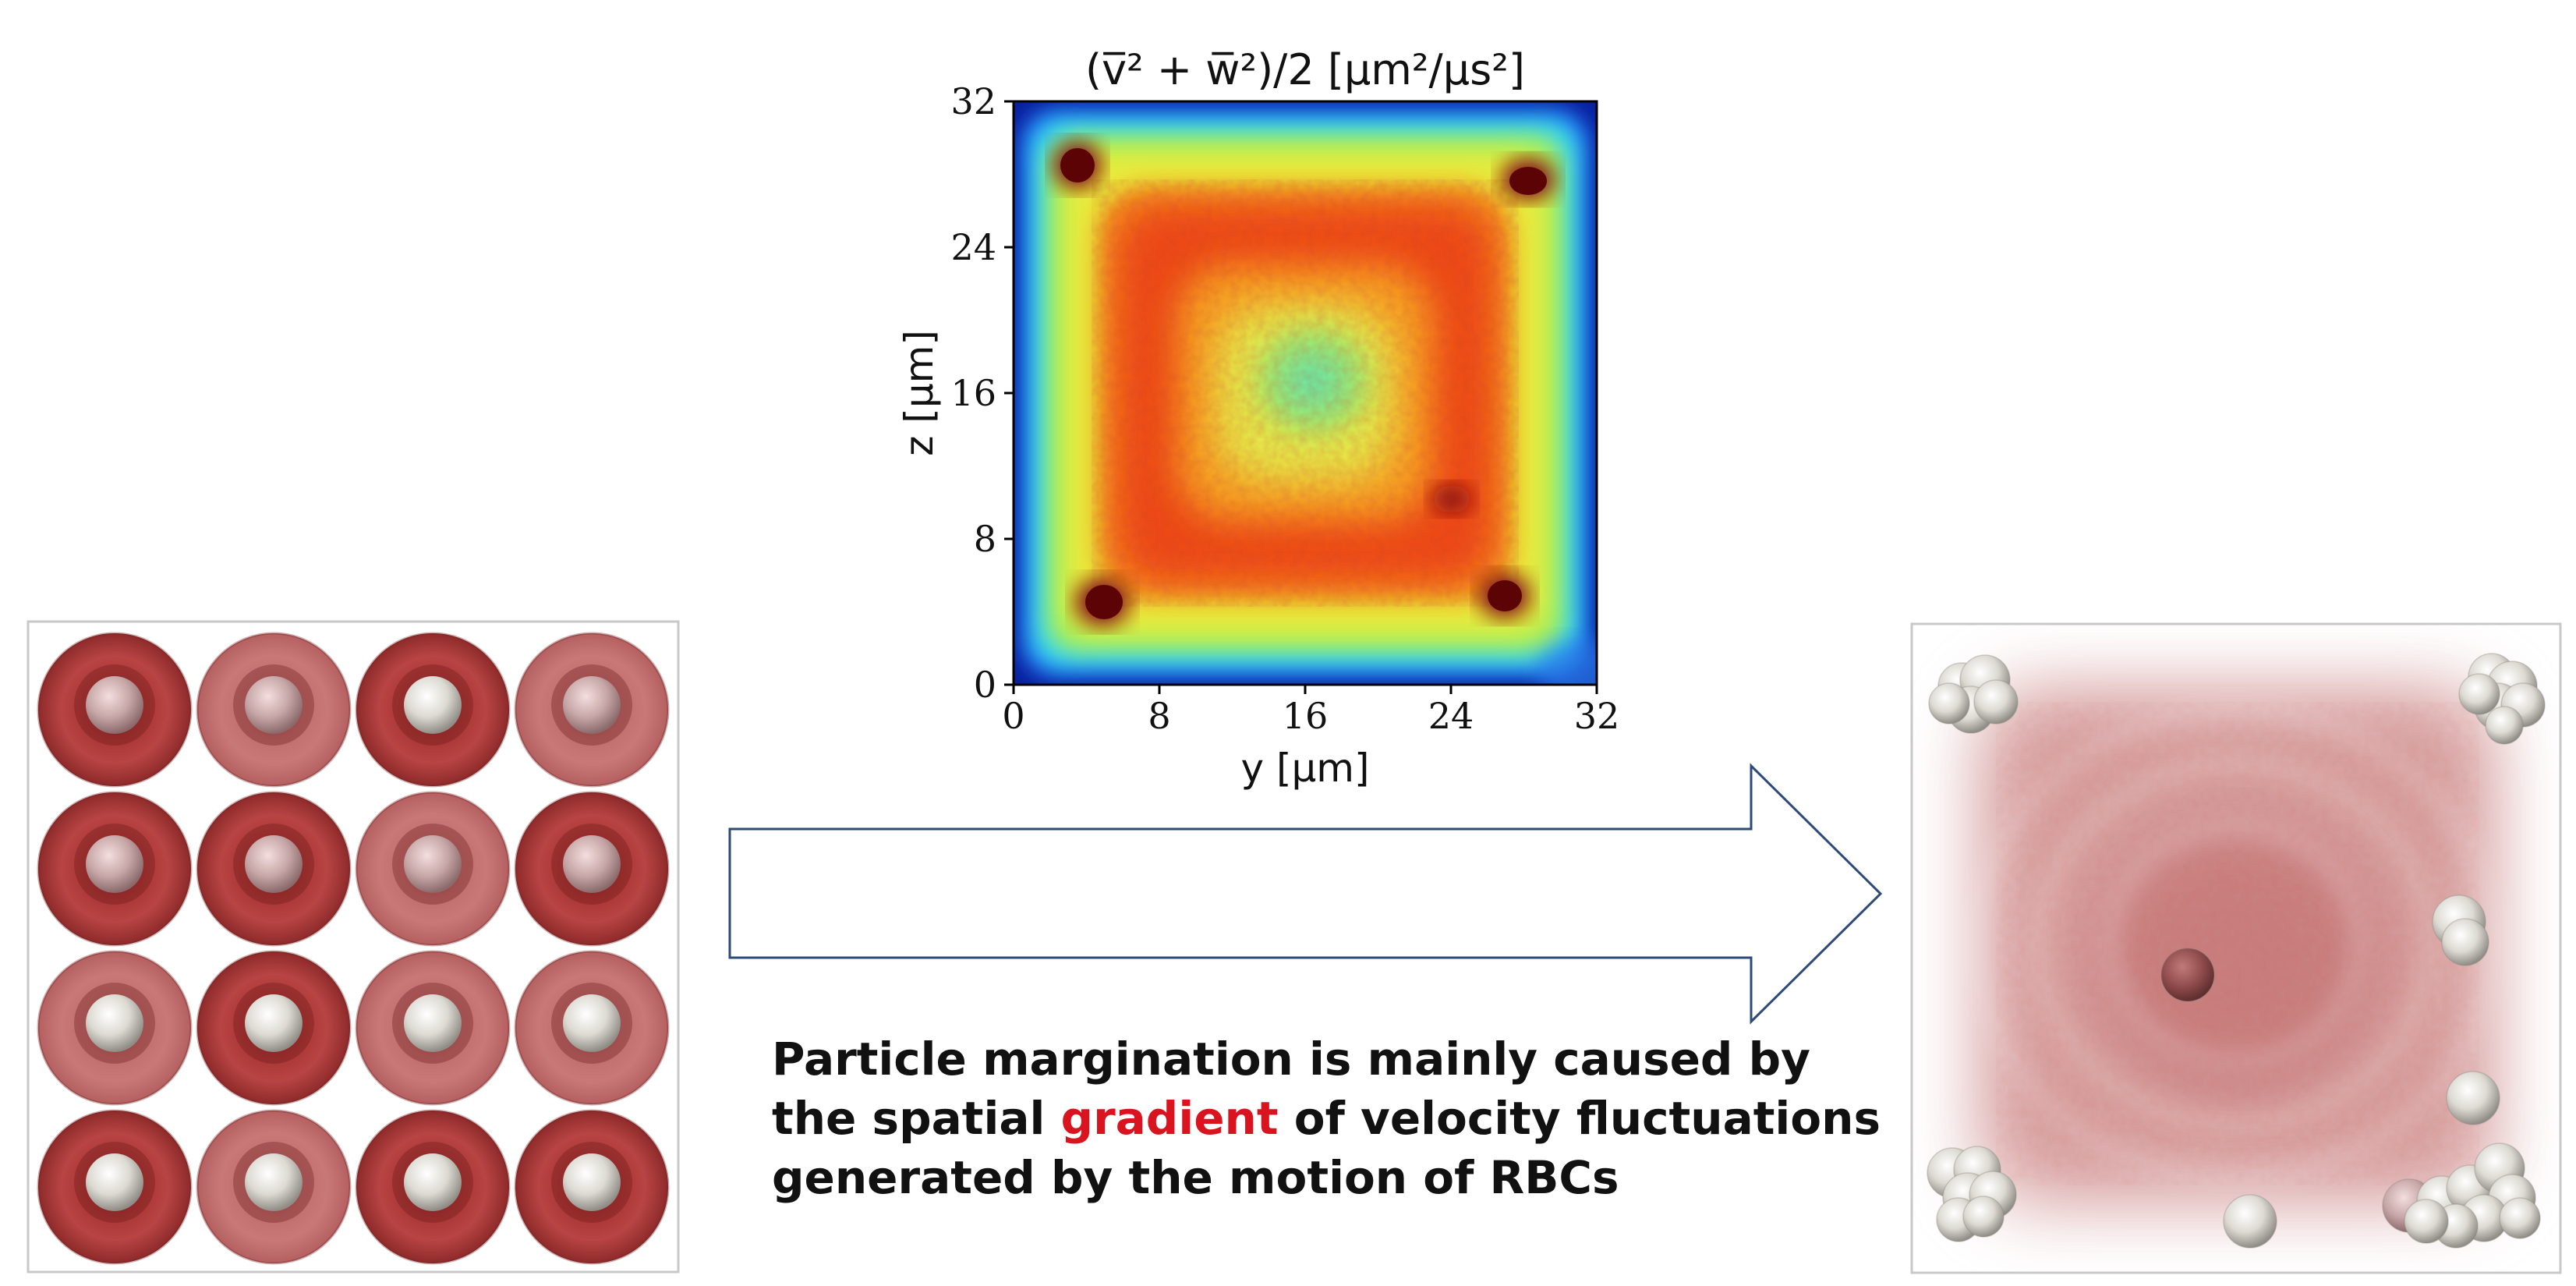 Image resolution: width=2576 pixels, height=1286 pixels. Describe the element at coordinates (1169, 1118) in the screenshot. I see `caption-highlight-gradient: gradient` at that location.